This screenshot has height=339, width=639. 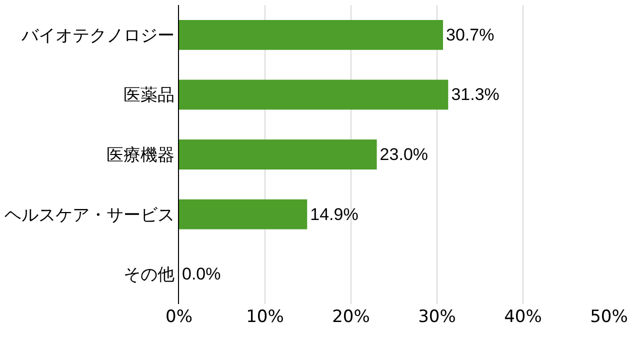 What do you see at coordinates (609, 317) in the screenshot?
I see `x-tick-label: 50%` at bounding box center [609, 317].